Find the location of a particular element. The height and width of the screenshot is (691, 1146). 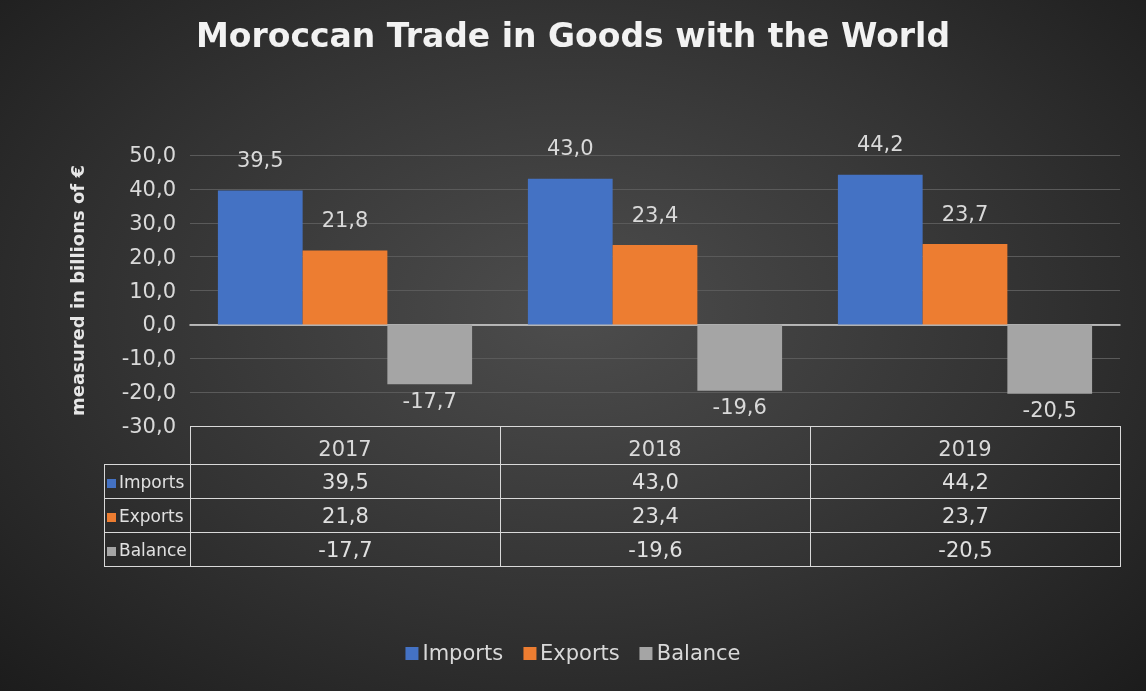

data-label: 23,4 is located at coordinates (655, 515).